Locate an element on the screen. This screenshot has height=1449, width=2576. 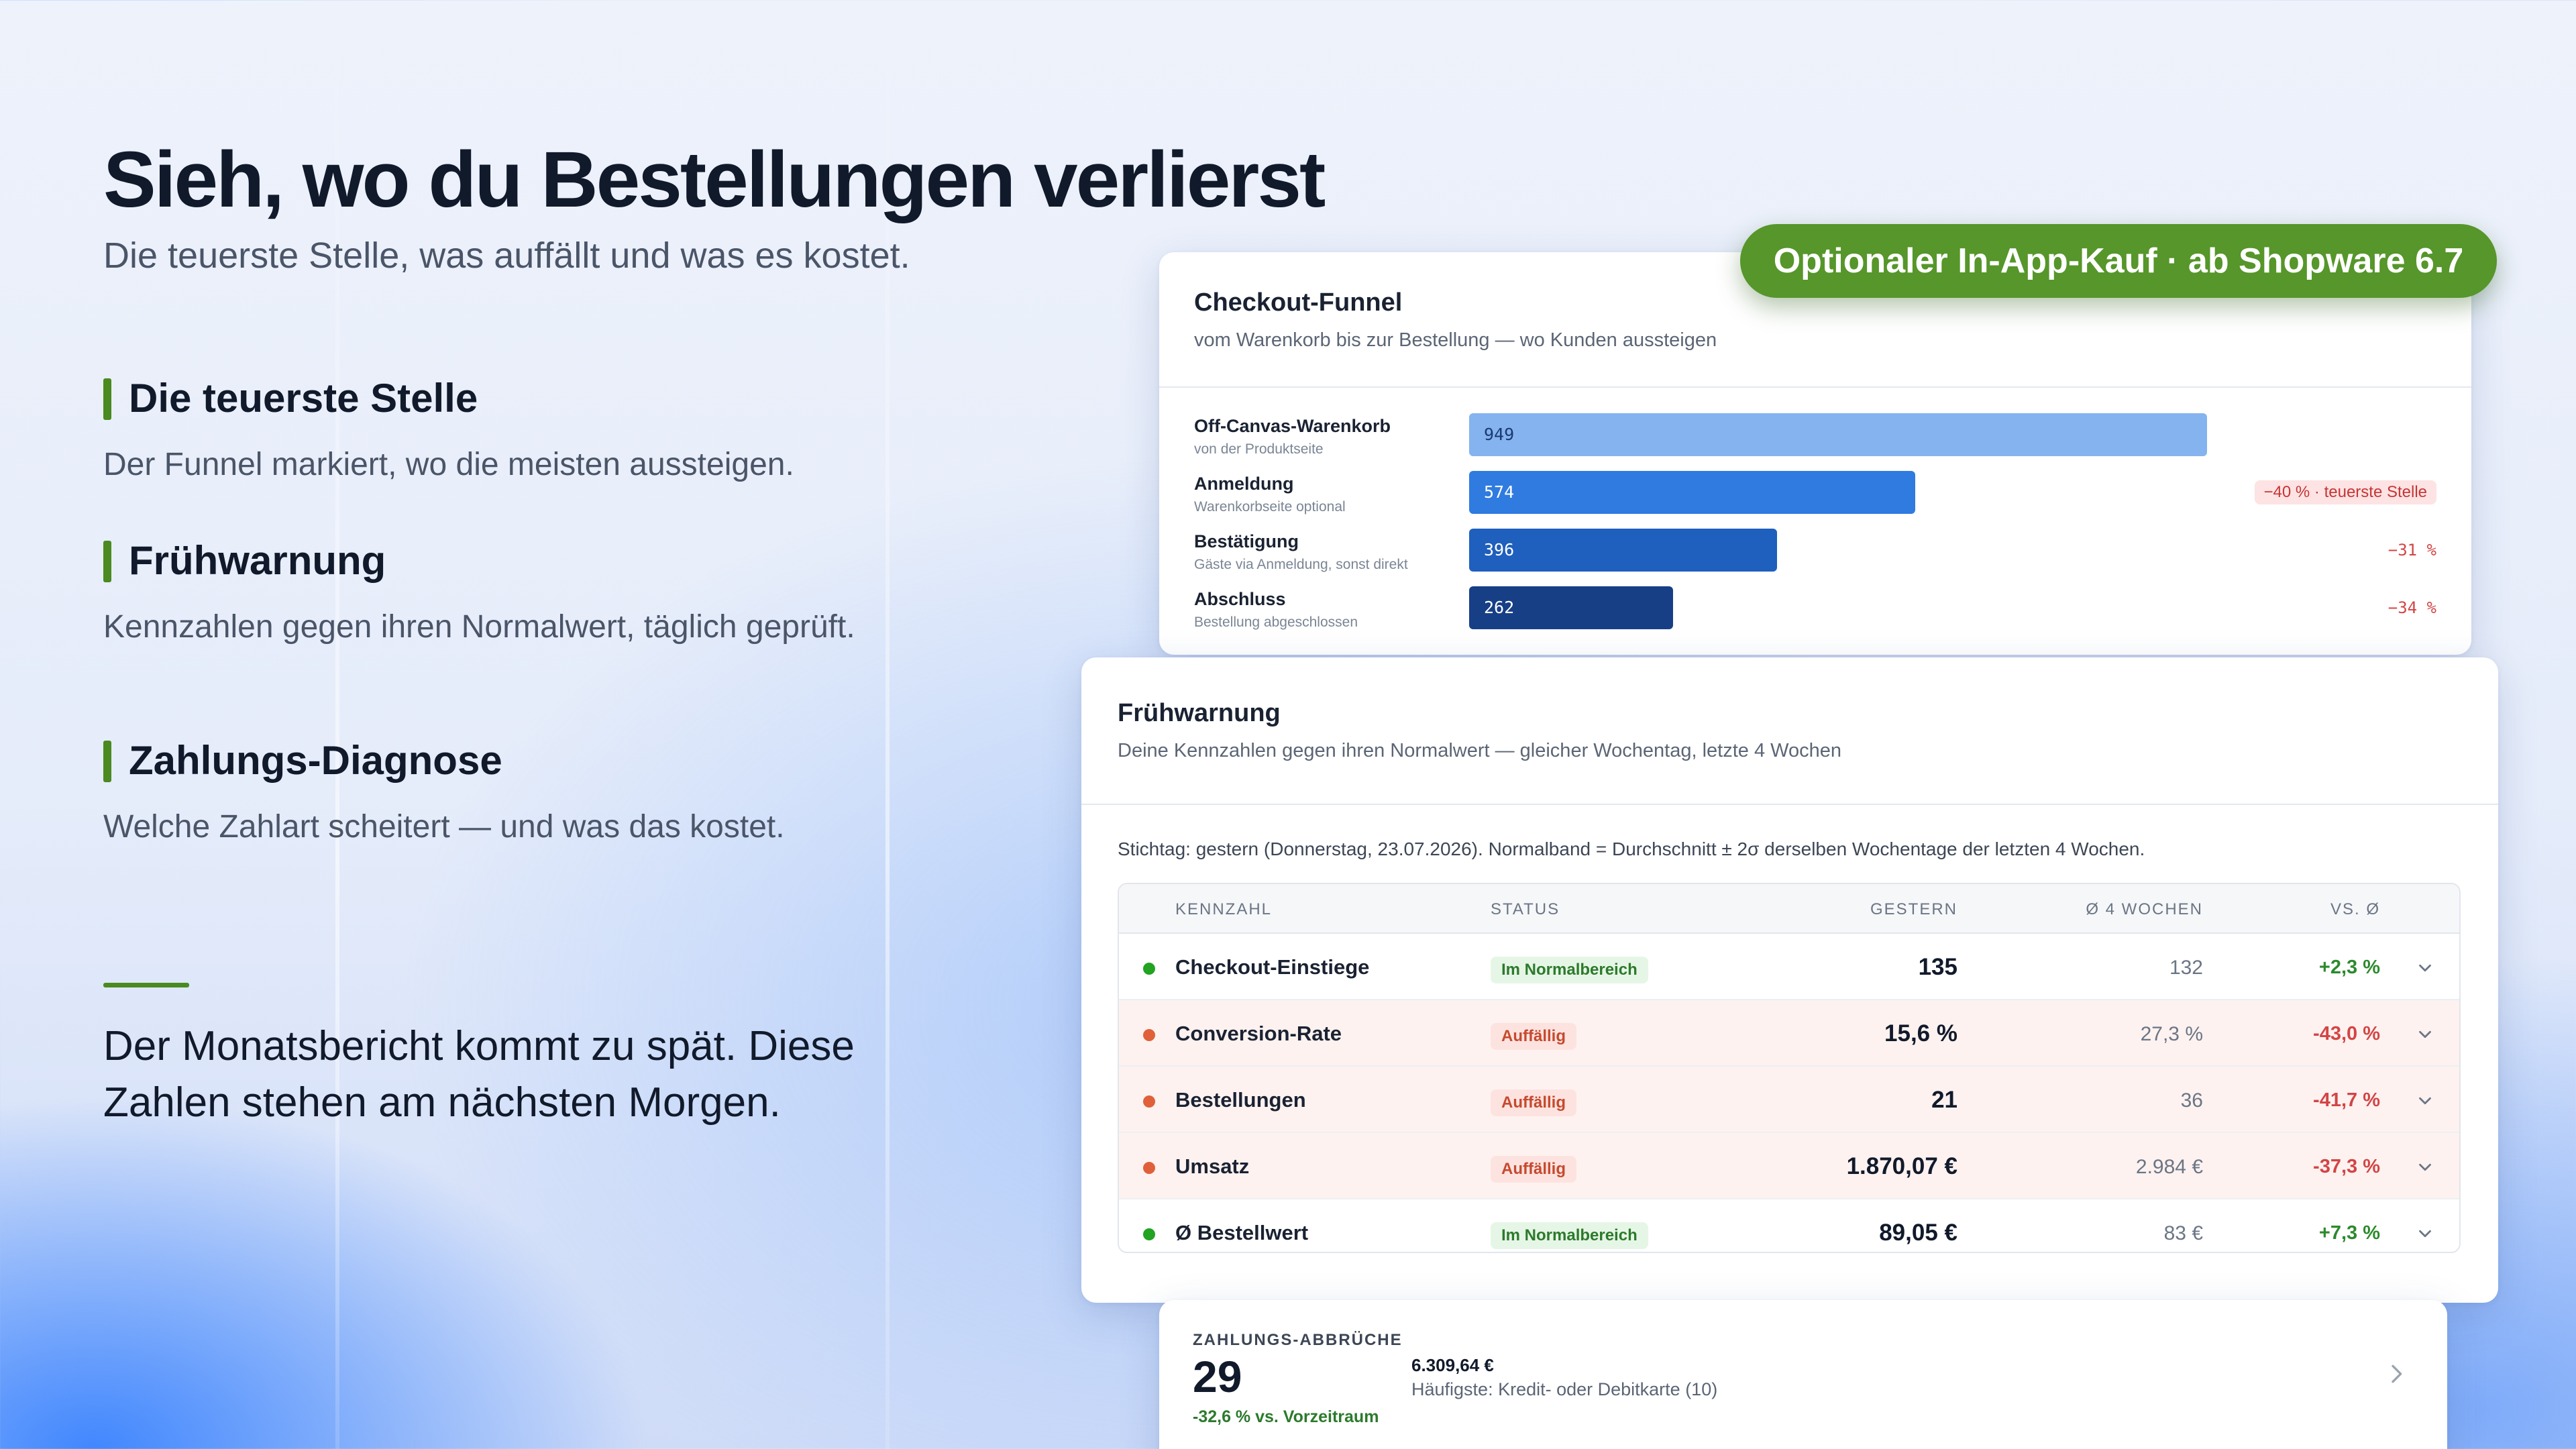
kpi-vs-avg: -43,0 % is located at coordinates (2346, 1033).